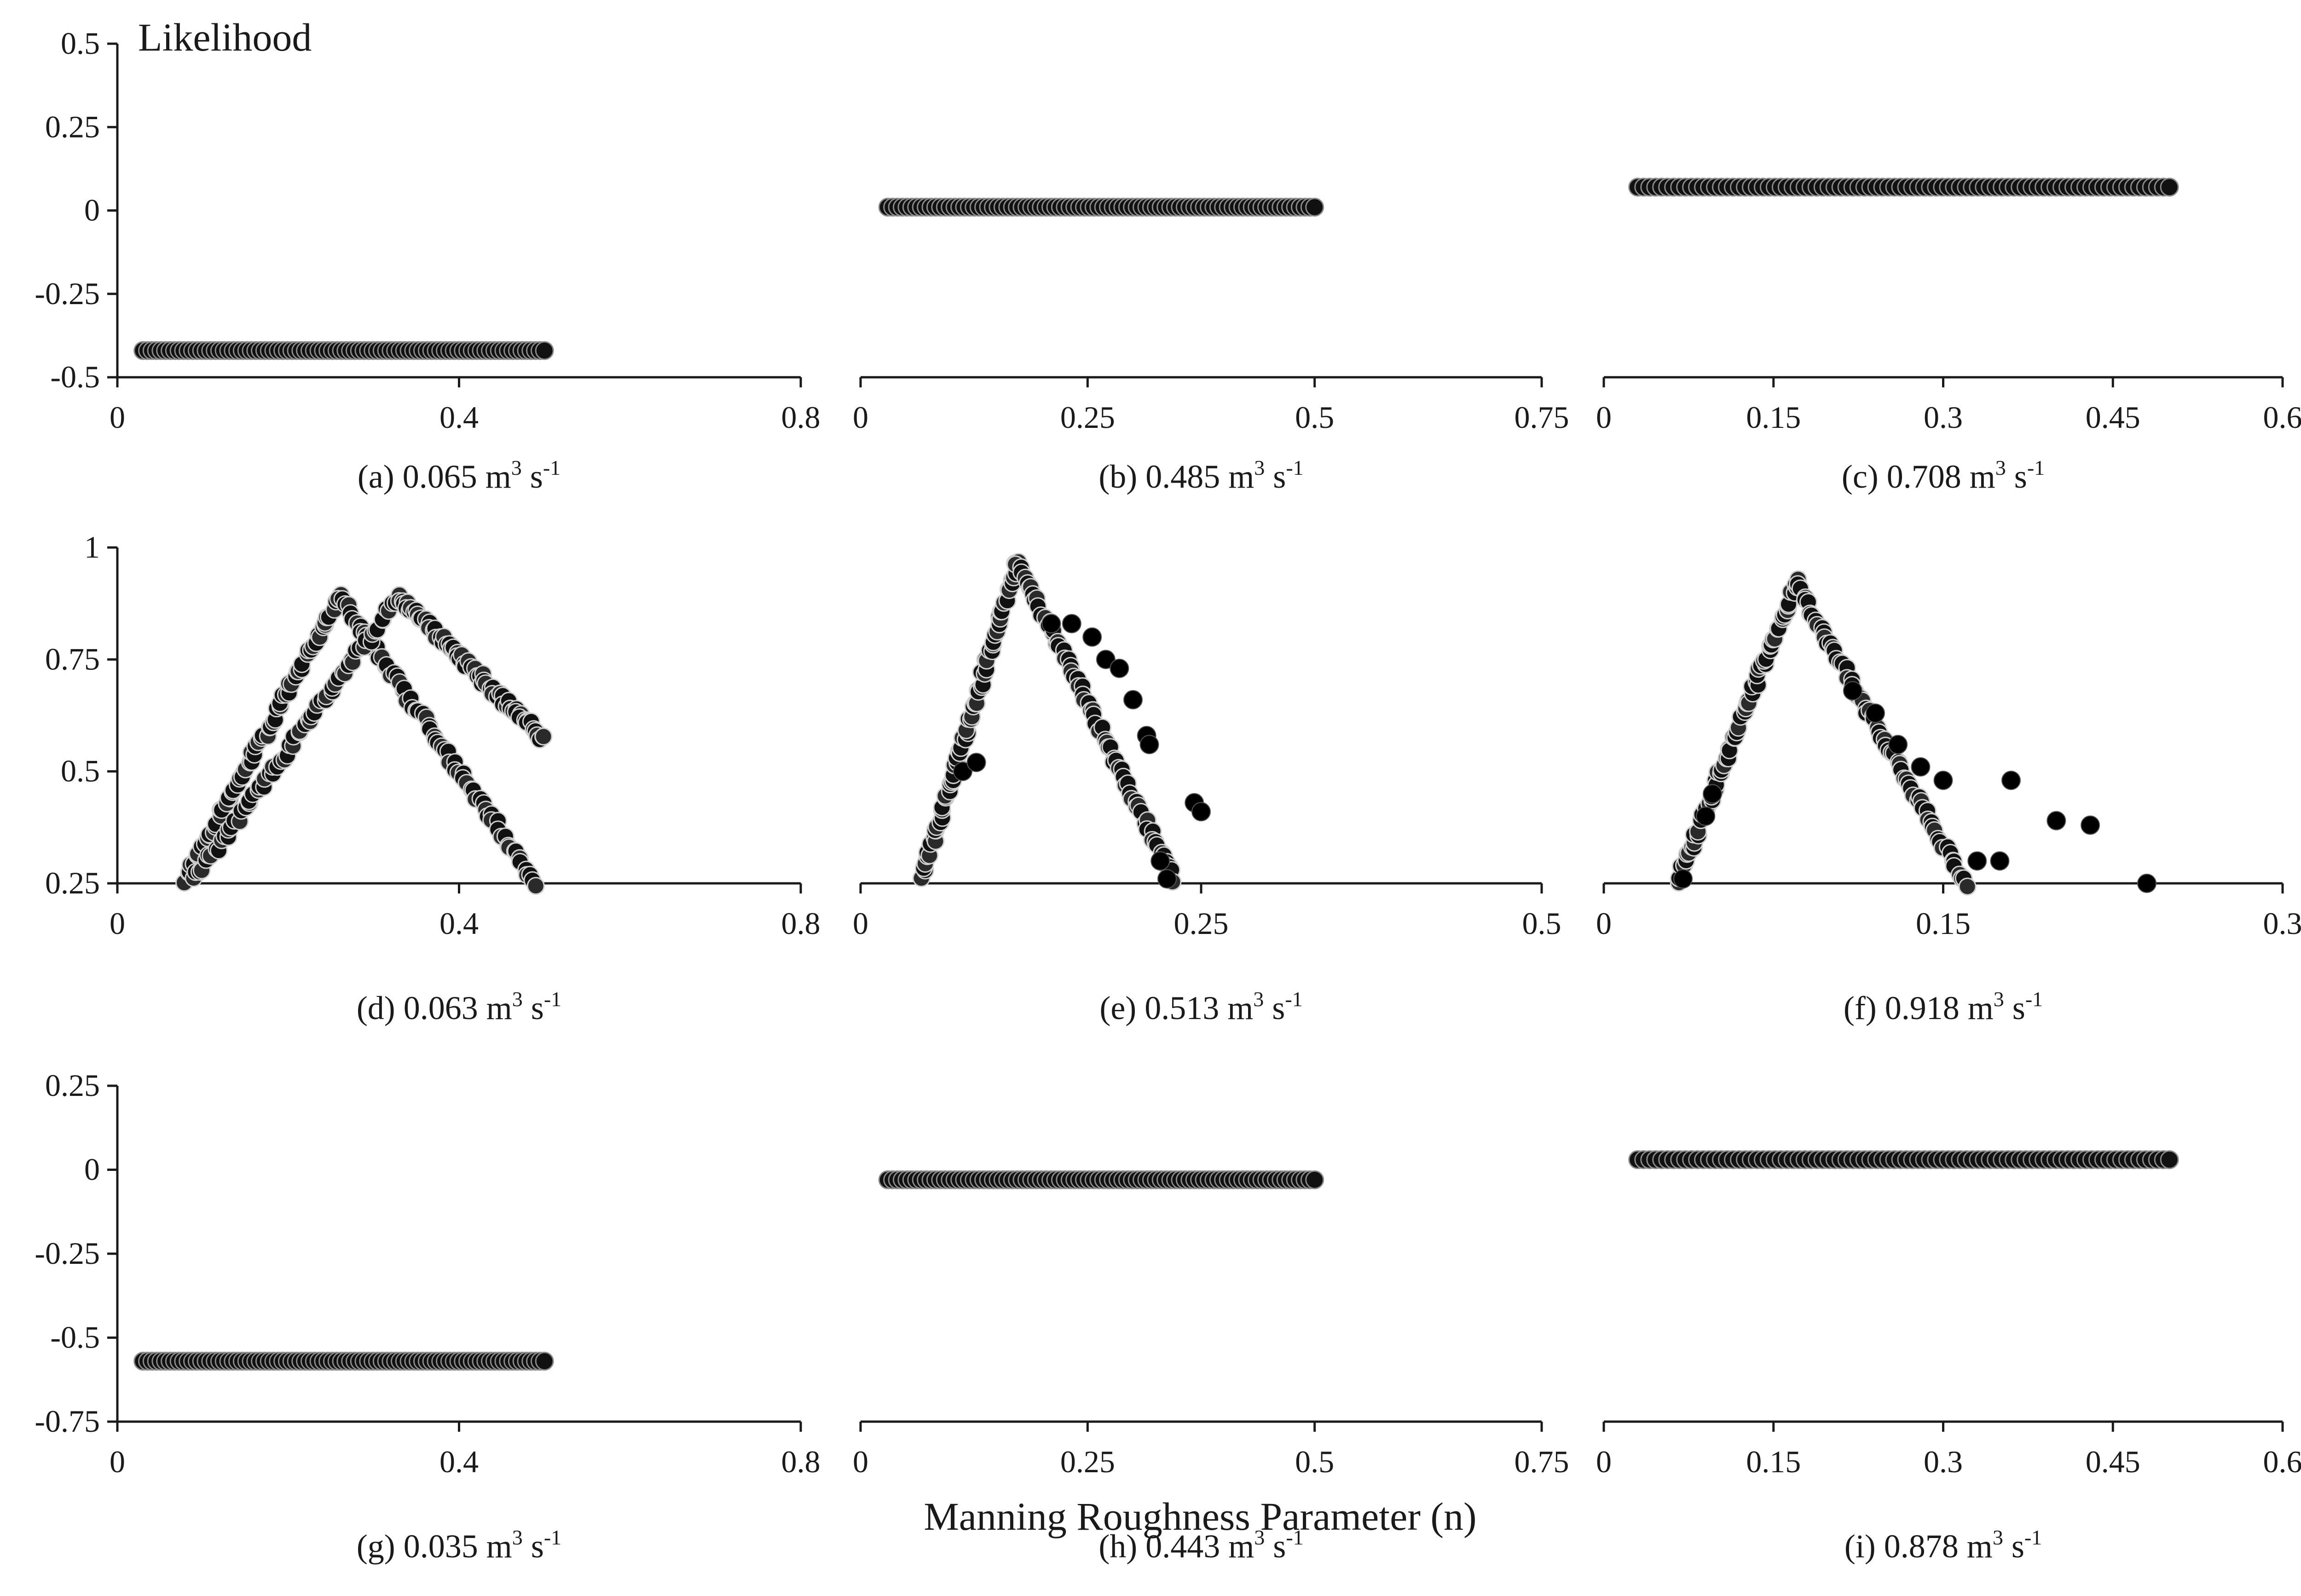 The width and height of the screenshot is (2301, 1596). I want to click on panel-caption: (f) 0.918 m3 s-1, so click(1944, 1006).